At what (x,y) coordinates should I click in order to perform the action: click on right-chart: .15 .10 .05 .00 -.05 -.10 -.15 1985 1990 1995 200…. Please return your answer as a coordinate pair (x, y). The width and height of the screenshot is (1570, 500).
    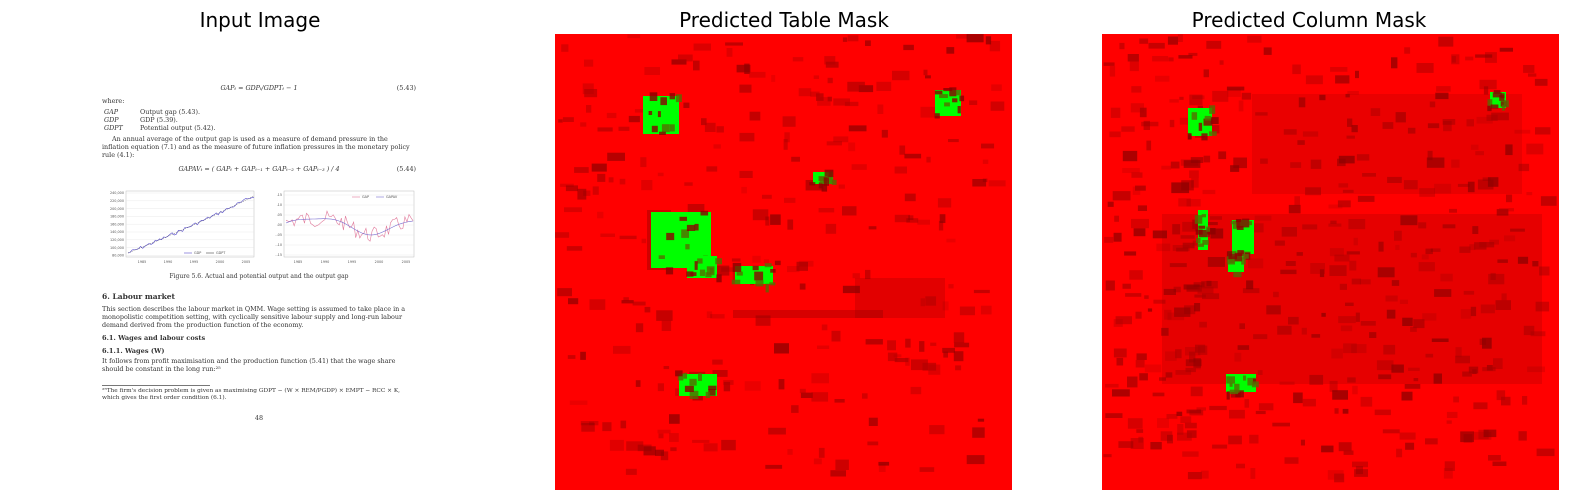
    Looking at the image, I should click on (345, 227).